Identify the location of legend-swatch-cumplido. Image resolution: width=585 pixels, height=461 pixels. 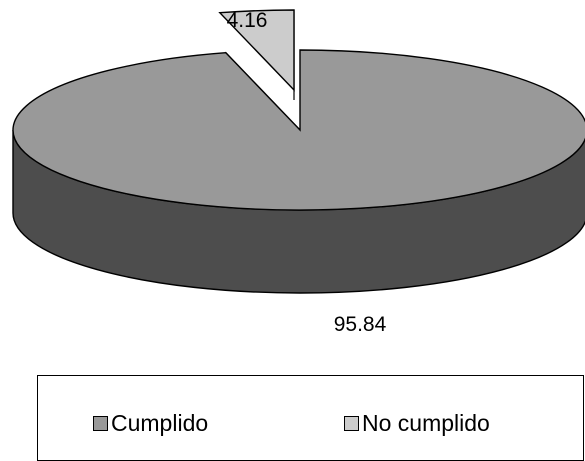
(100, 423).